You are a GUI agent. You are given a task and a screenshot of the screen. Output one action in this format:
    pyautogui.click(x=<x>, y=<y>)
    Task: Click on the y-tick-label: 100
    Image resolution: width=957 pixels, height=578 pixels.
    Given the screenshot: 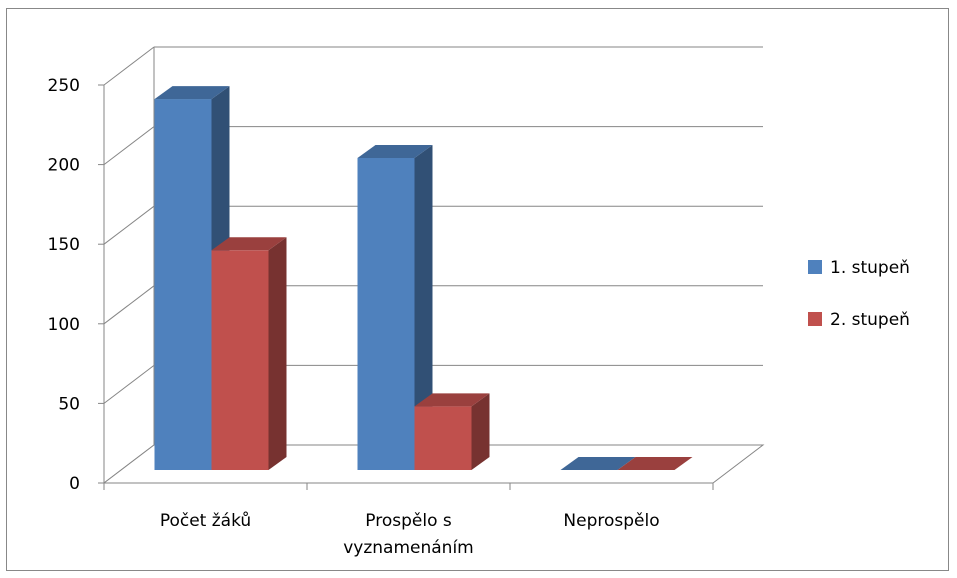 What is the action you would take?
    pyautogui.click(x=64, y=325)
    